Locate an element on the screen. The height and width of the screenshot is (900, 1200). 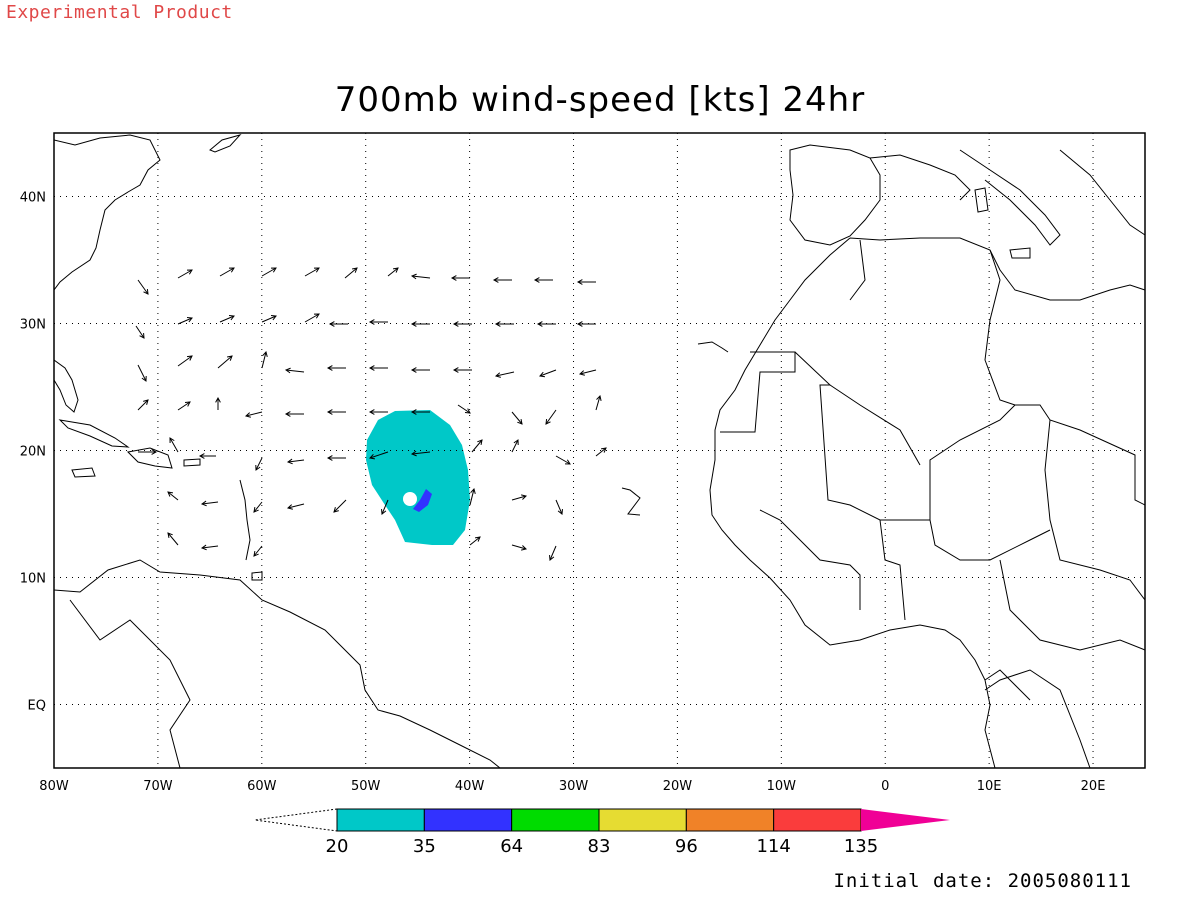
sicily is located at coordinates (1020, 253).